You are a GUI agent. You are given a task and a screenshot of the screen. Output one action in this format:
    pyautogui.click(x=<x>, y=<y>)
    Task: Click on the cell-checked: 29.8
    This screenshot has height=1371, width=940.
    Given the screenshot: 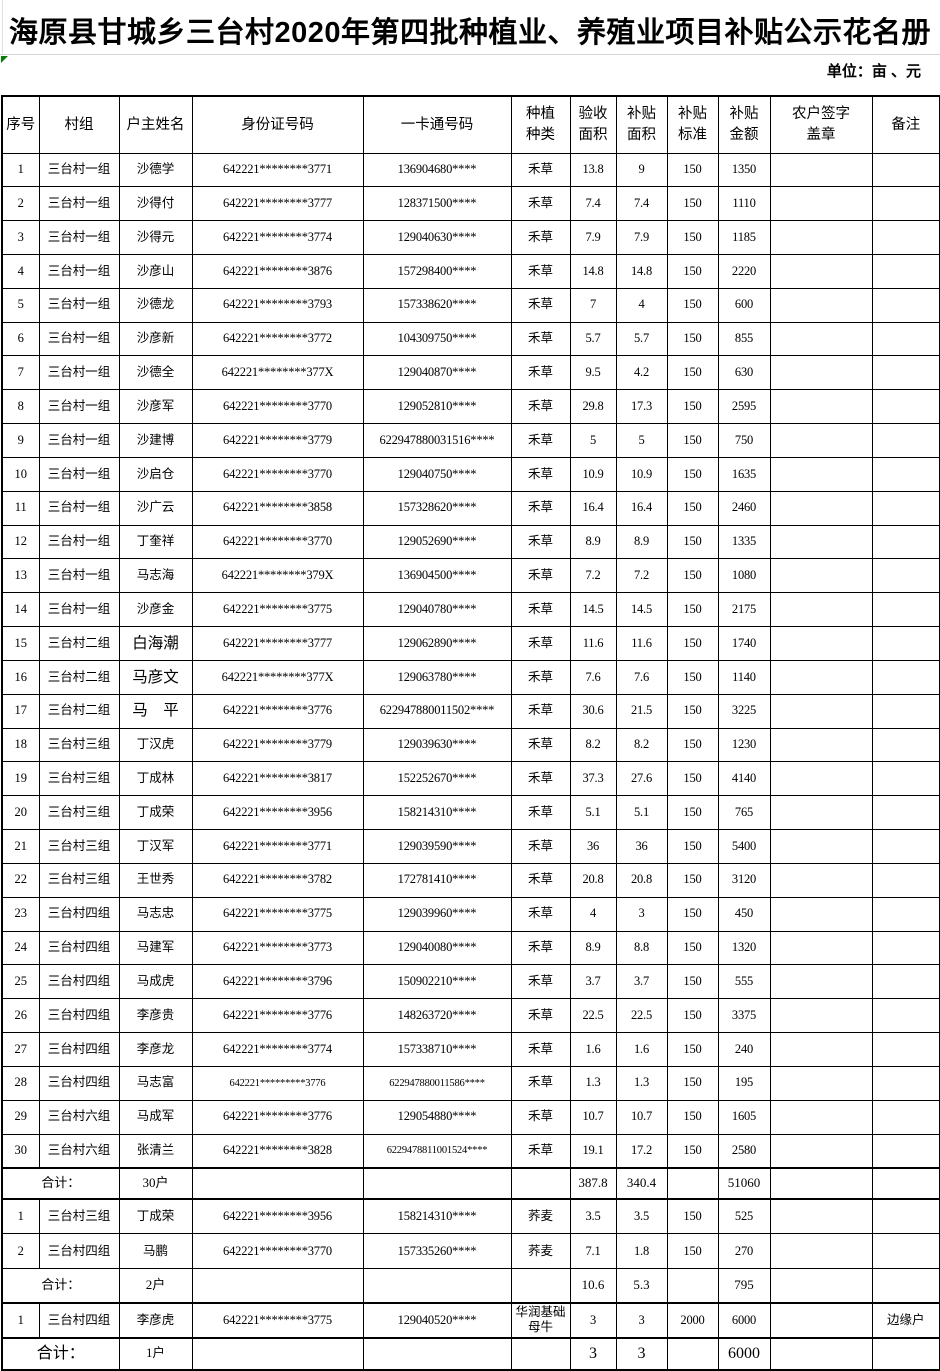 What is the action you would take?
    pyautogui.click(x=593, y=407)
    